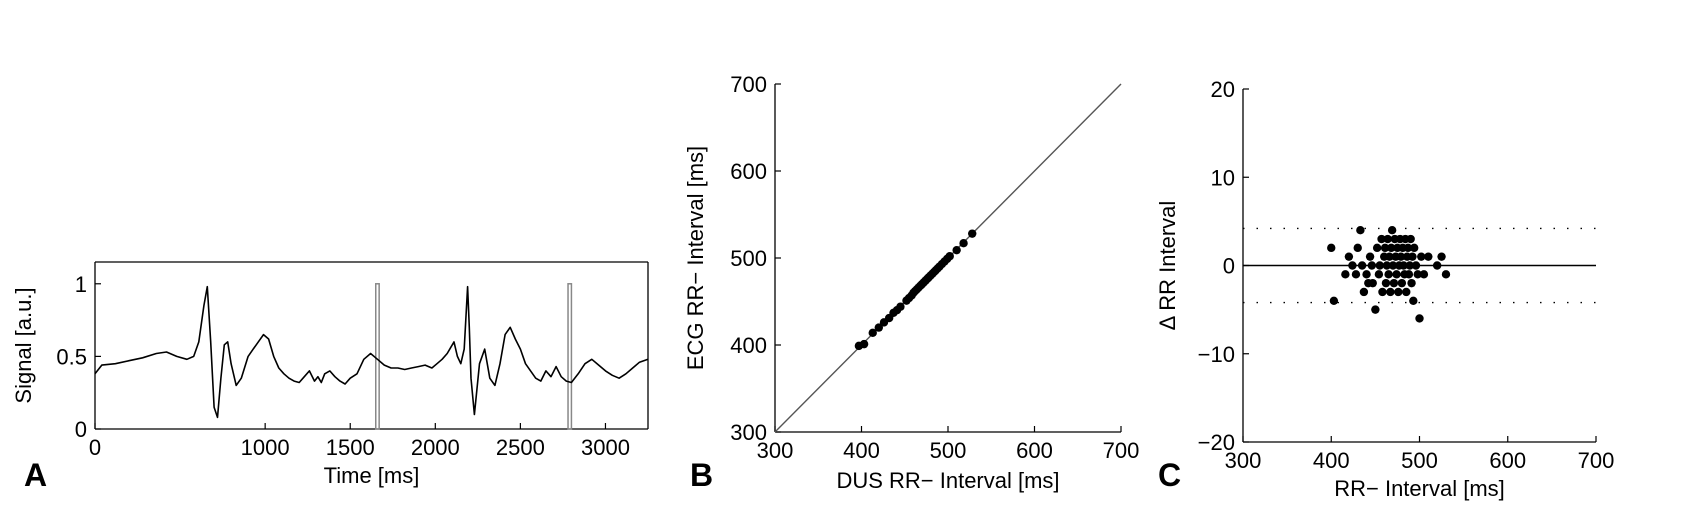  What do you see at coordinates (350, 447) in the screenshot?
I see `x-tick-label: 1500` at bounding box center [350, 447].